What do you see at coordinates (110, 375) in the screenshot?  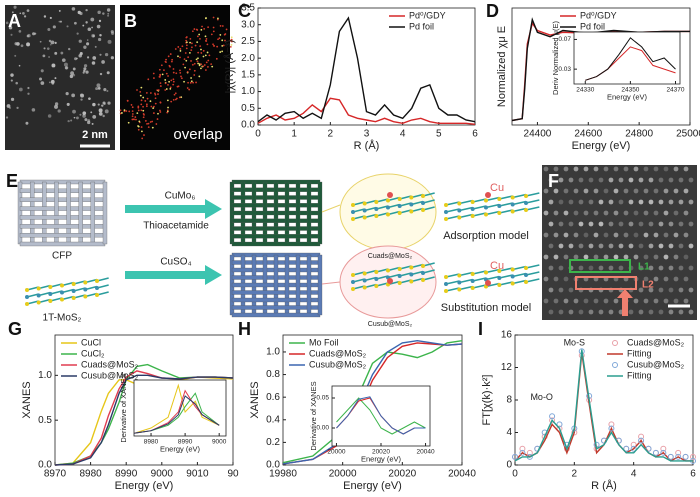 I see `legend-label: Cusub@MoS₂` at bounding box center [110, 375].